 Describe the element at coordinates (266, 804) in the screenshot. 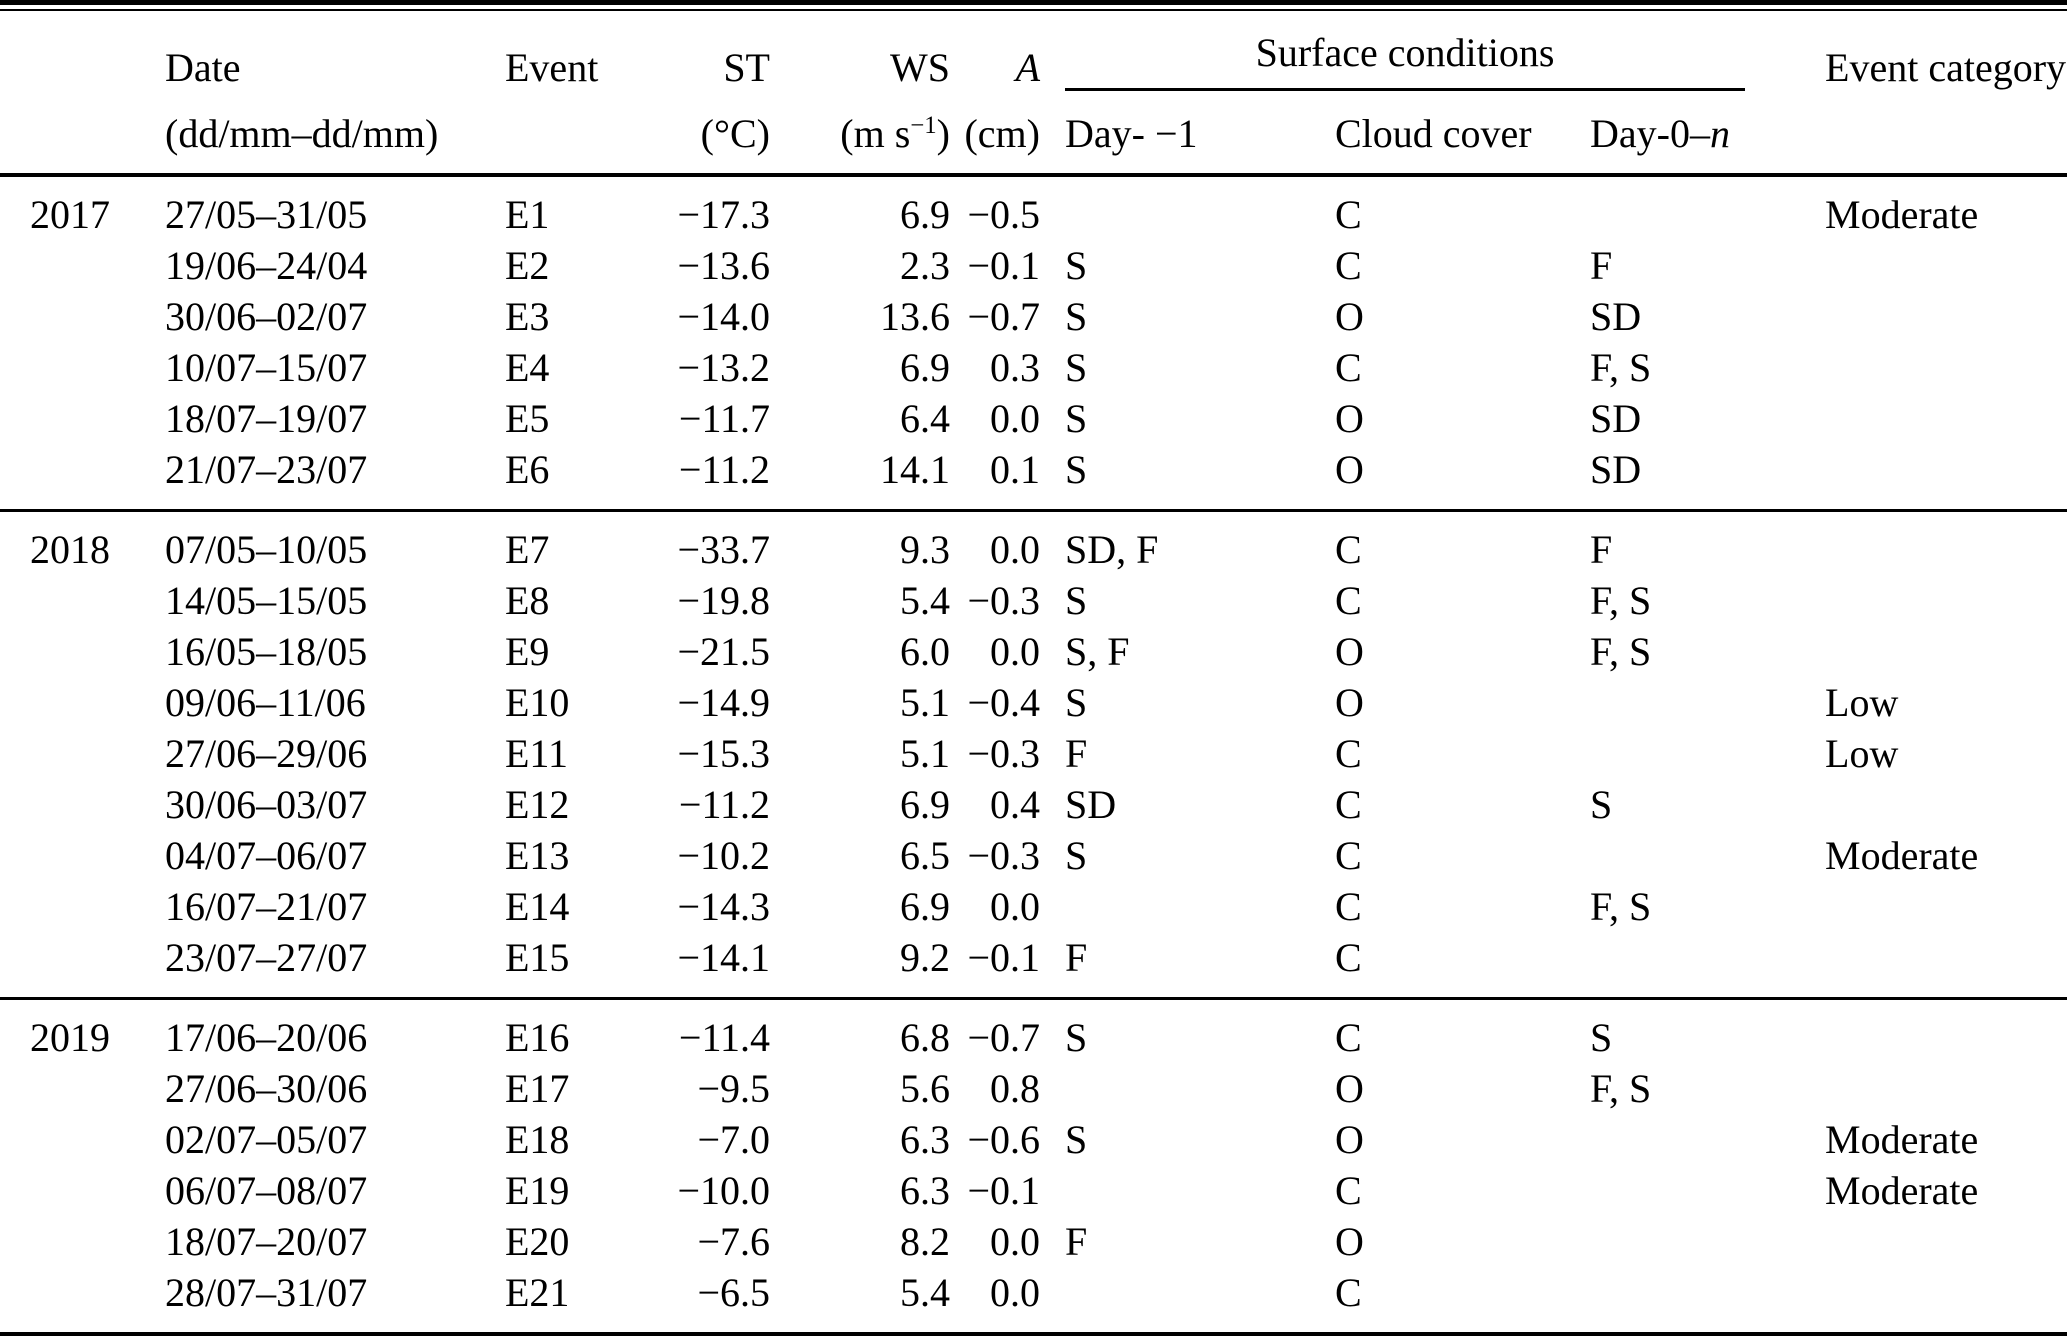

I see `date-cell: 30/06–03/07` at that location.